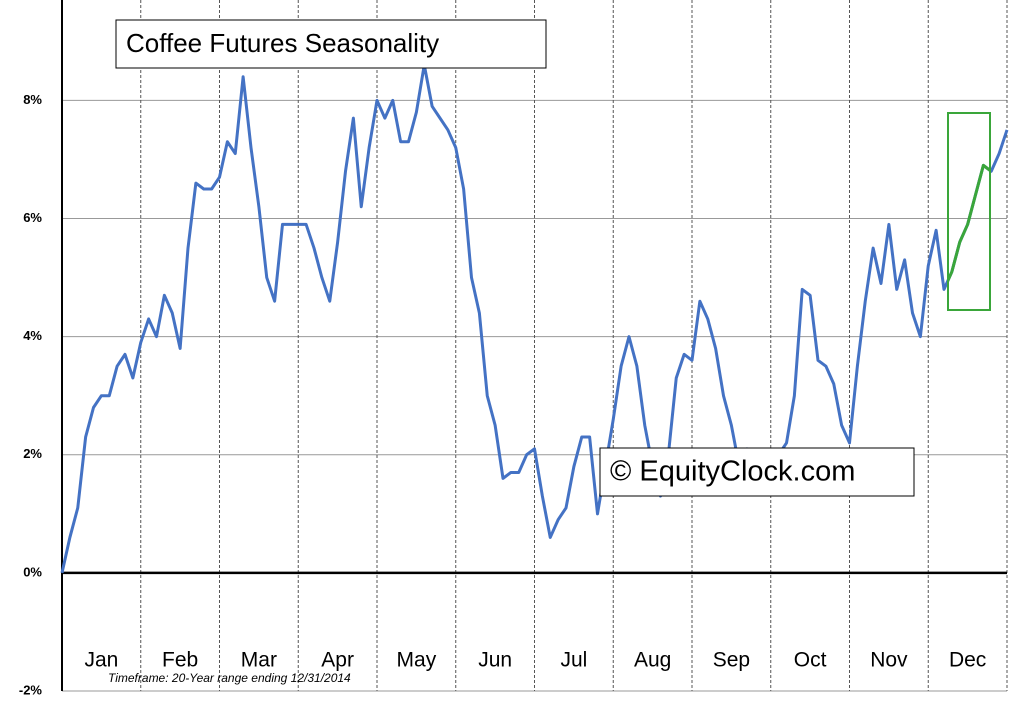  What do you see at coordinates (31, 689) in the screenshot?
I see `y-tick-label: -2%` at bounding box center [31, 689].